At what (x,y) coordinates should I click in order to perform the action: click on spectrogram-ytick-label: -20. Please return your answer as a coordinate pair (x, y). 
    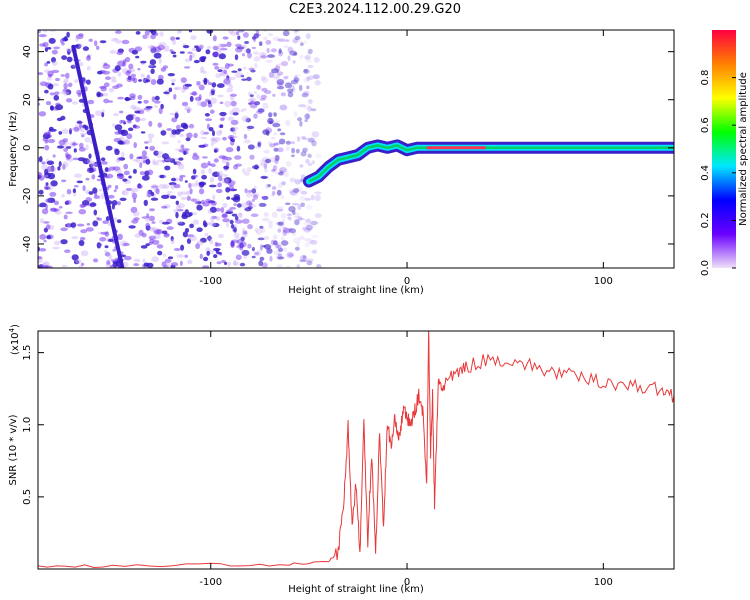
    Looking at the image, I should click on (27, 196).